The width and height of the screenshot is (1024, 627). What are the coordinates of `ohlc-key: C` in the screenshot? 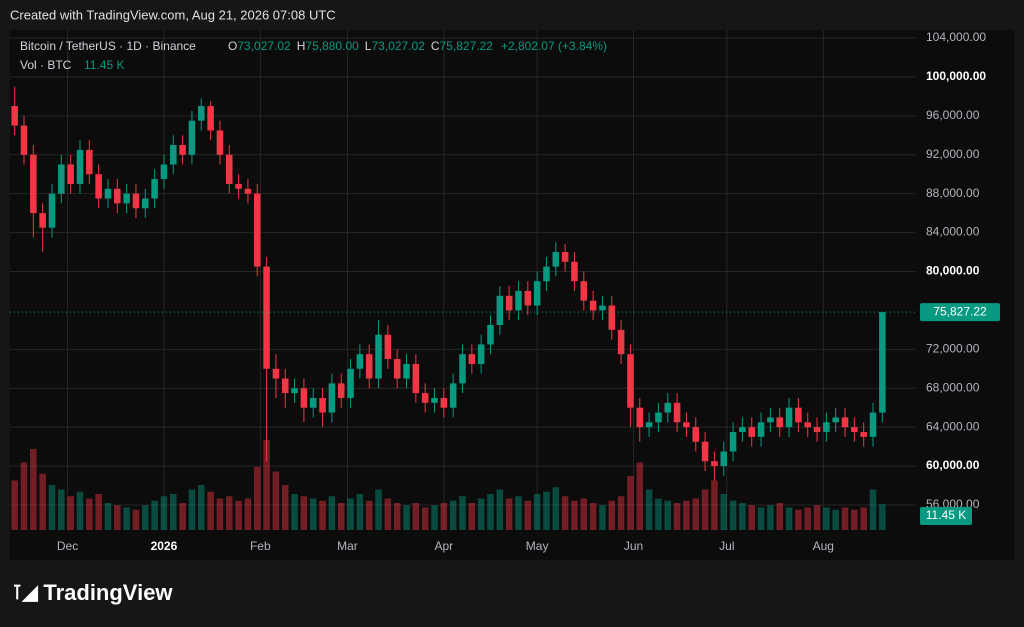 It's located at (435, 46).